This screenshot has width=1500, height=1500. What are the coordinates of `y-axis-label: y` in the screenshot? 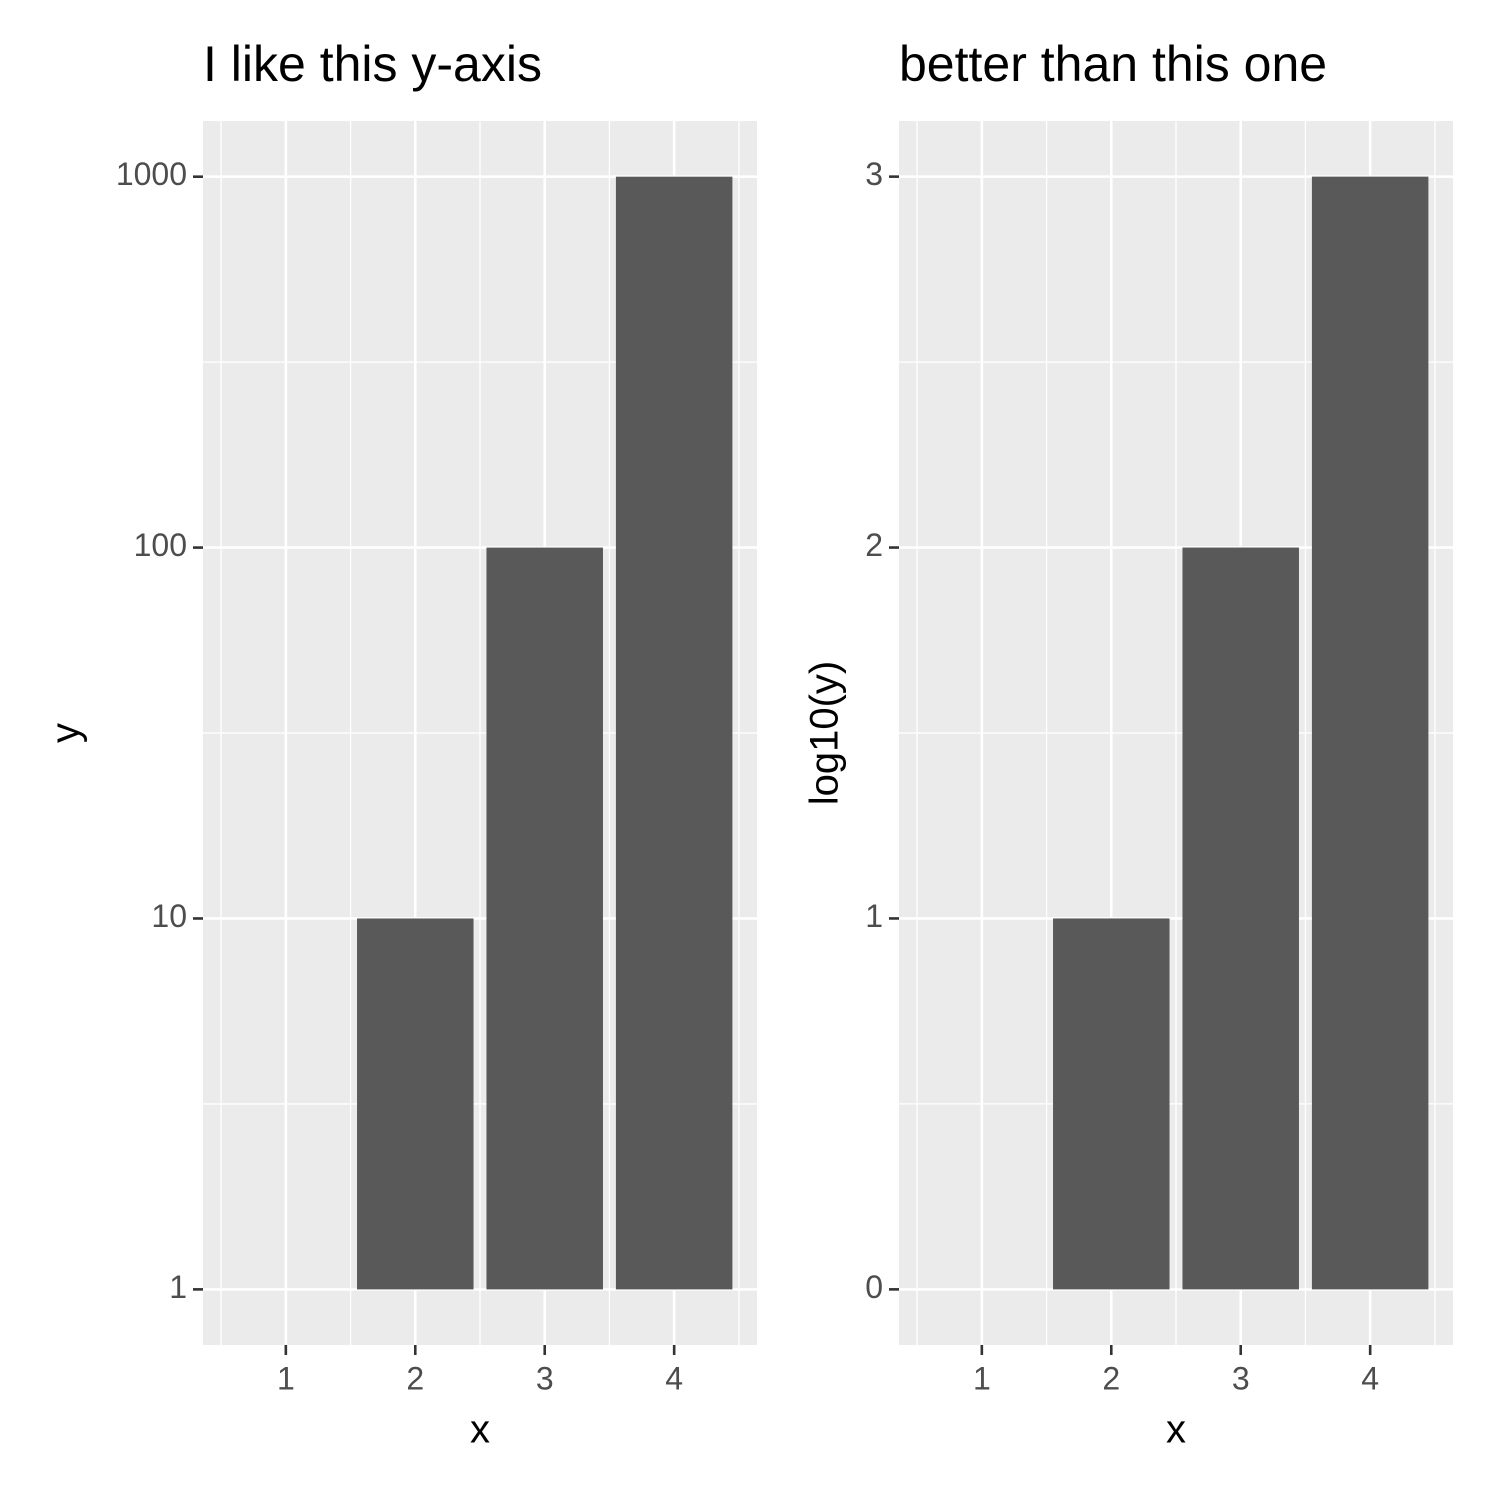 It's located at (66, 733).